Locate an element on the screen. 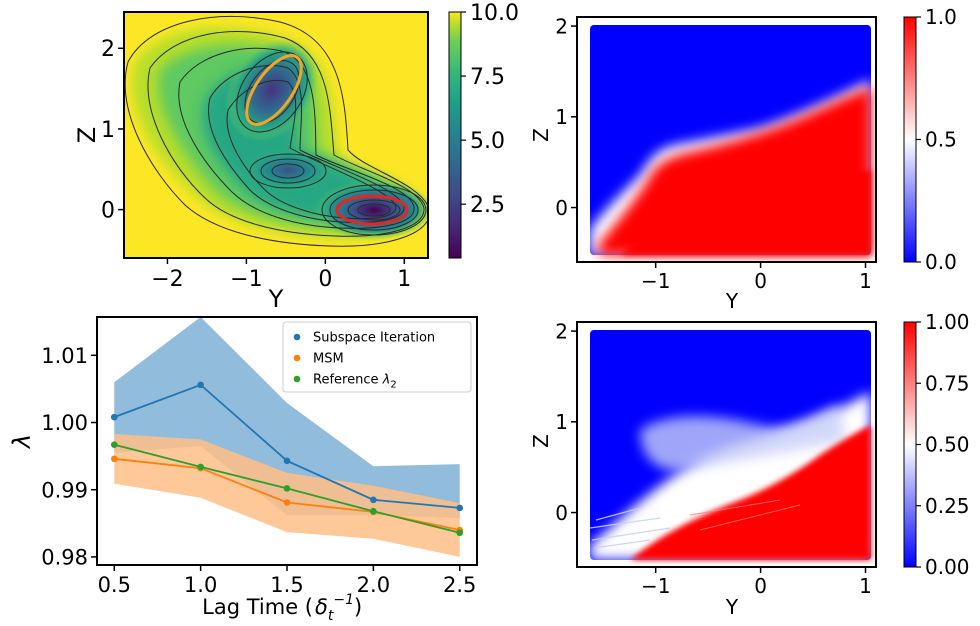 The image size is (980, 626). colorbar-tick-label: 1.0 is located at coordinates (941, 17).